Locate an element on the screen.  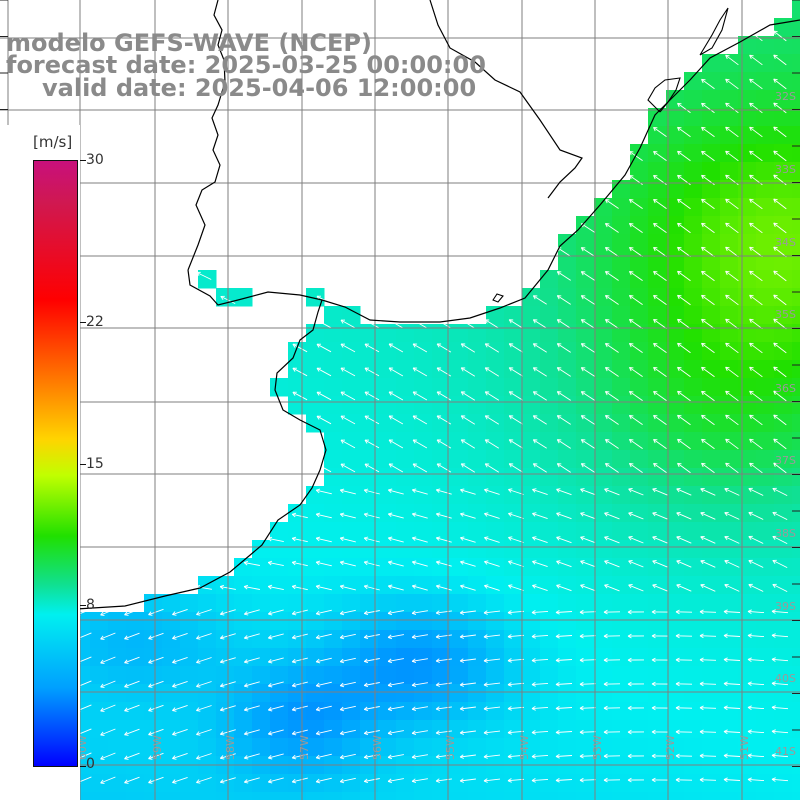
model-title: modelo GEFS-WAVE (NCEP) is located at coordinates (189, 43).